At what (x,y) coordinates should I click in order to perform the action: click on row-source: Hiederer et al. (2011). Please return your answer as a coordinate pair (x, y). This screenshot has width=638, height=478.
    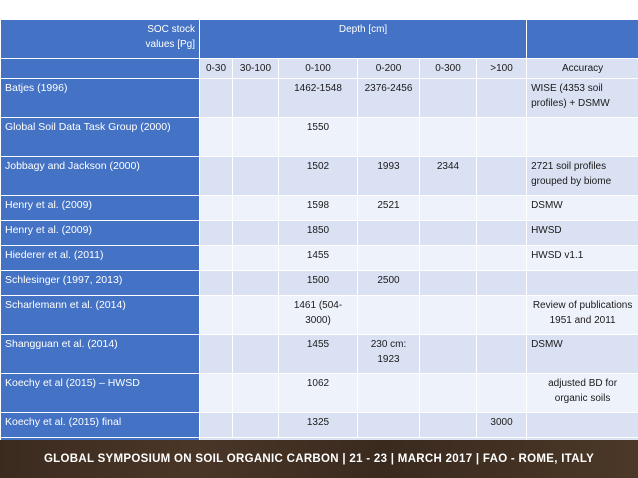
    Looking at the image, I should click on (100, 258).